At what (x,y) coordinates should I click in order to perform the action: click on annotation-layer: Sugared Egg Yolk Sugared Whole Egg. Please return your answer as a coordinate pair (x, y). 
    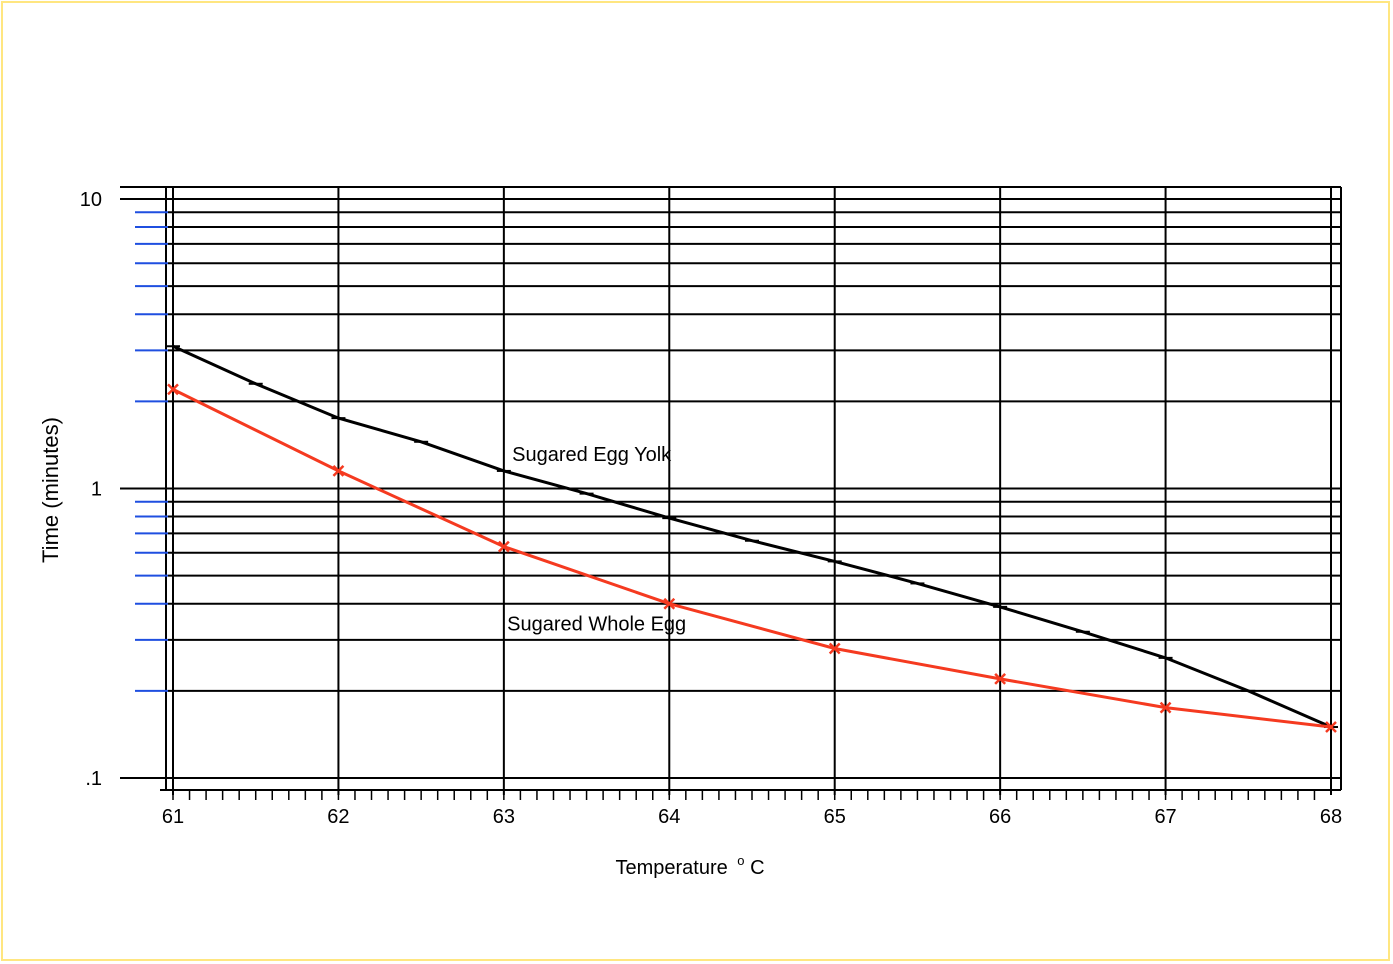
    Looking at the image, I should click on (596, 540).